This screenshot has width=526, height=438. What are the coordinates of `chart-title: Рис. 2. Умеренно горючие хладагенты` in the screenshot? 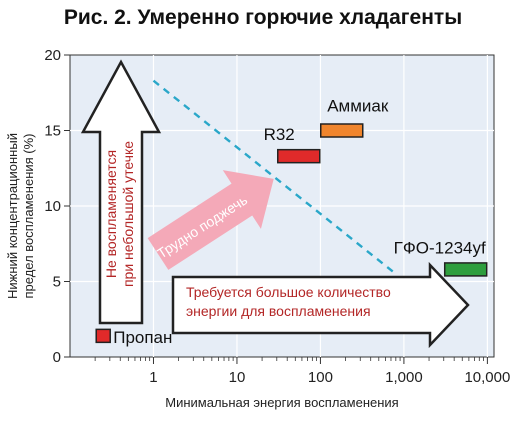 It's located at (263, 17).